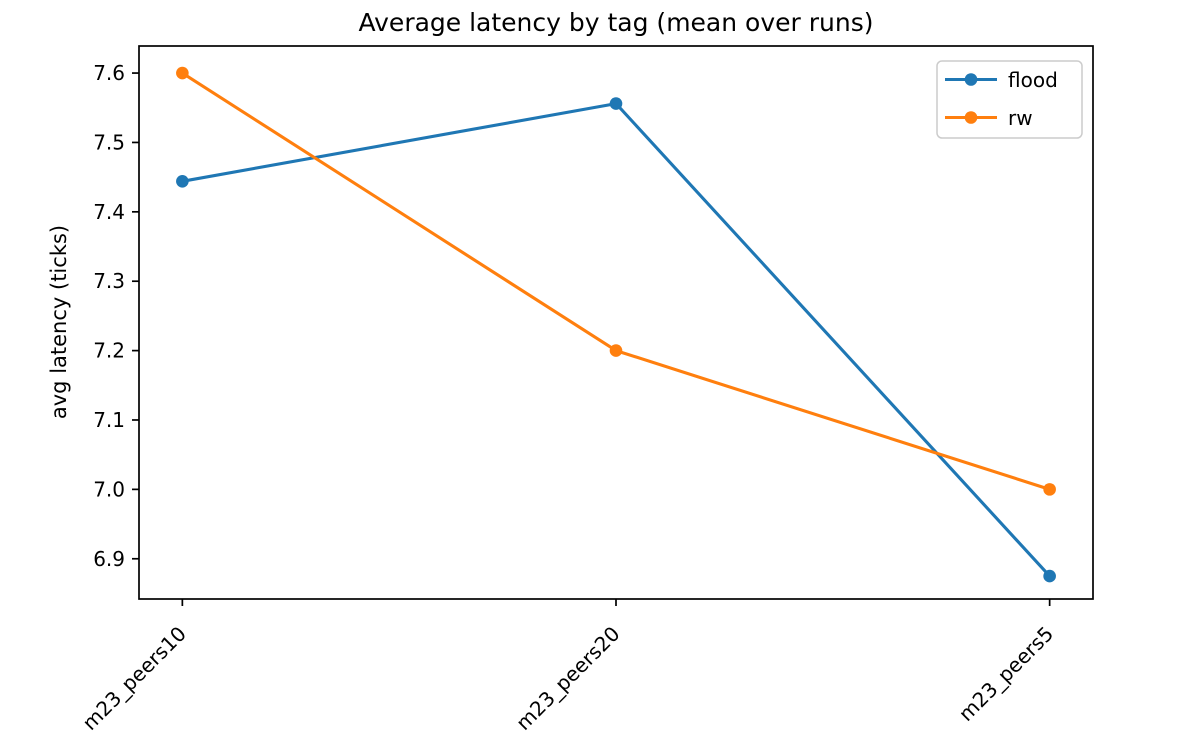  Describe the element at coordinates (109, 559) in the screenshot. I see `y-tick-label: 6.9` at that location.